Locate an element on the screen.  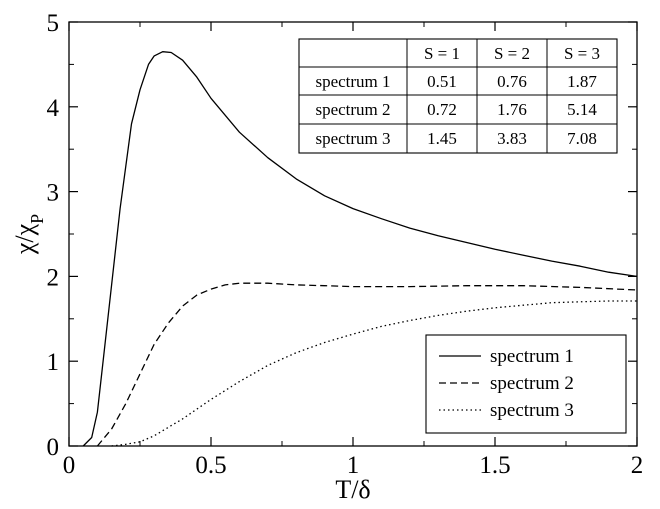
y-tick-label: 1 is located at coordinates (53, 362).